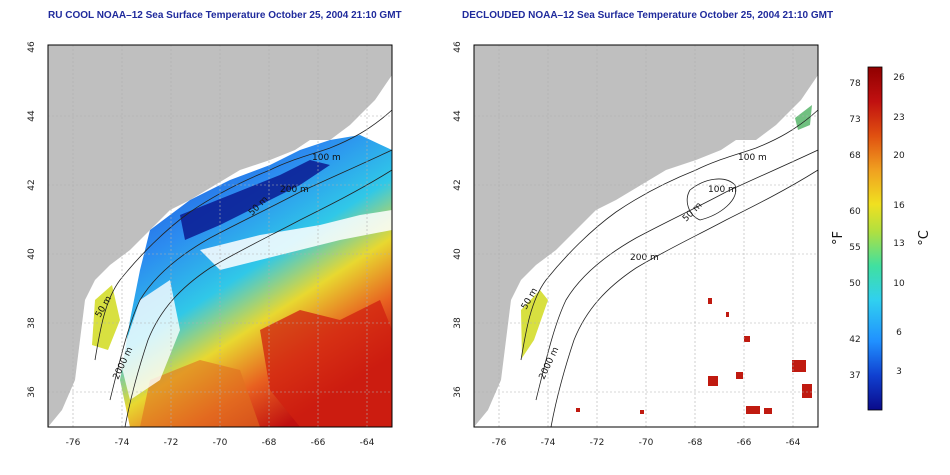  I want to click on right-lon-ticks: -76 -74 -72 -70 -68 -66 -64, so click(646, 443).